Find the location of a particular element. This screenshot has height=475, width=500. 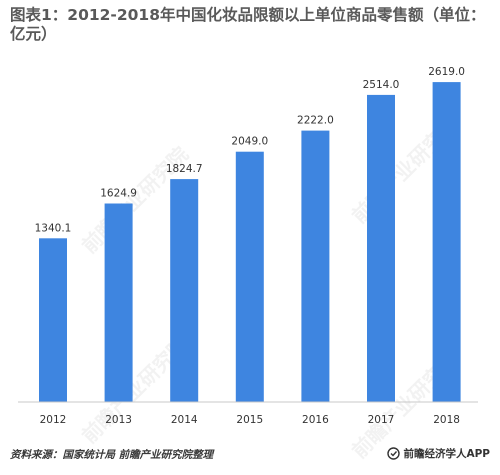

value-label-2016: 2222.0 is located at coordinates (315, 121).